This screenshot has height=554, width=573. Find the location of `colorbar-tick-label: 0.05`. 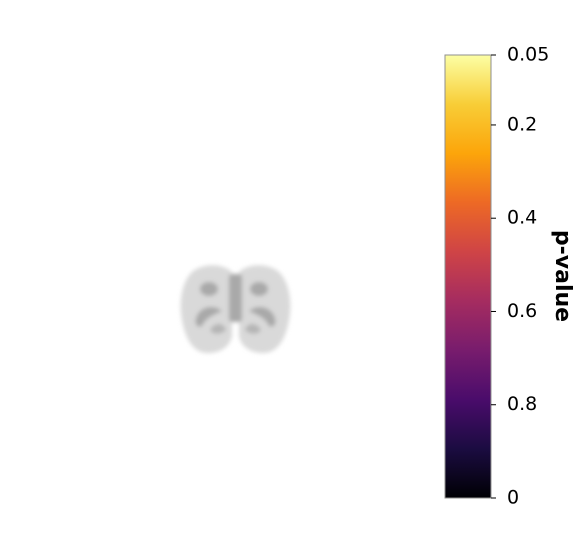

colorbar-tick-label: 0.05 is located at coordinates (528, 55).